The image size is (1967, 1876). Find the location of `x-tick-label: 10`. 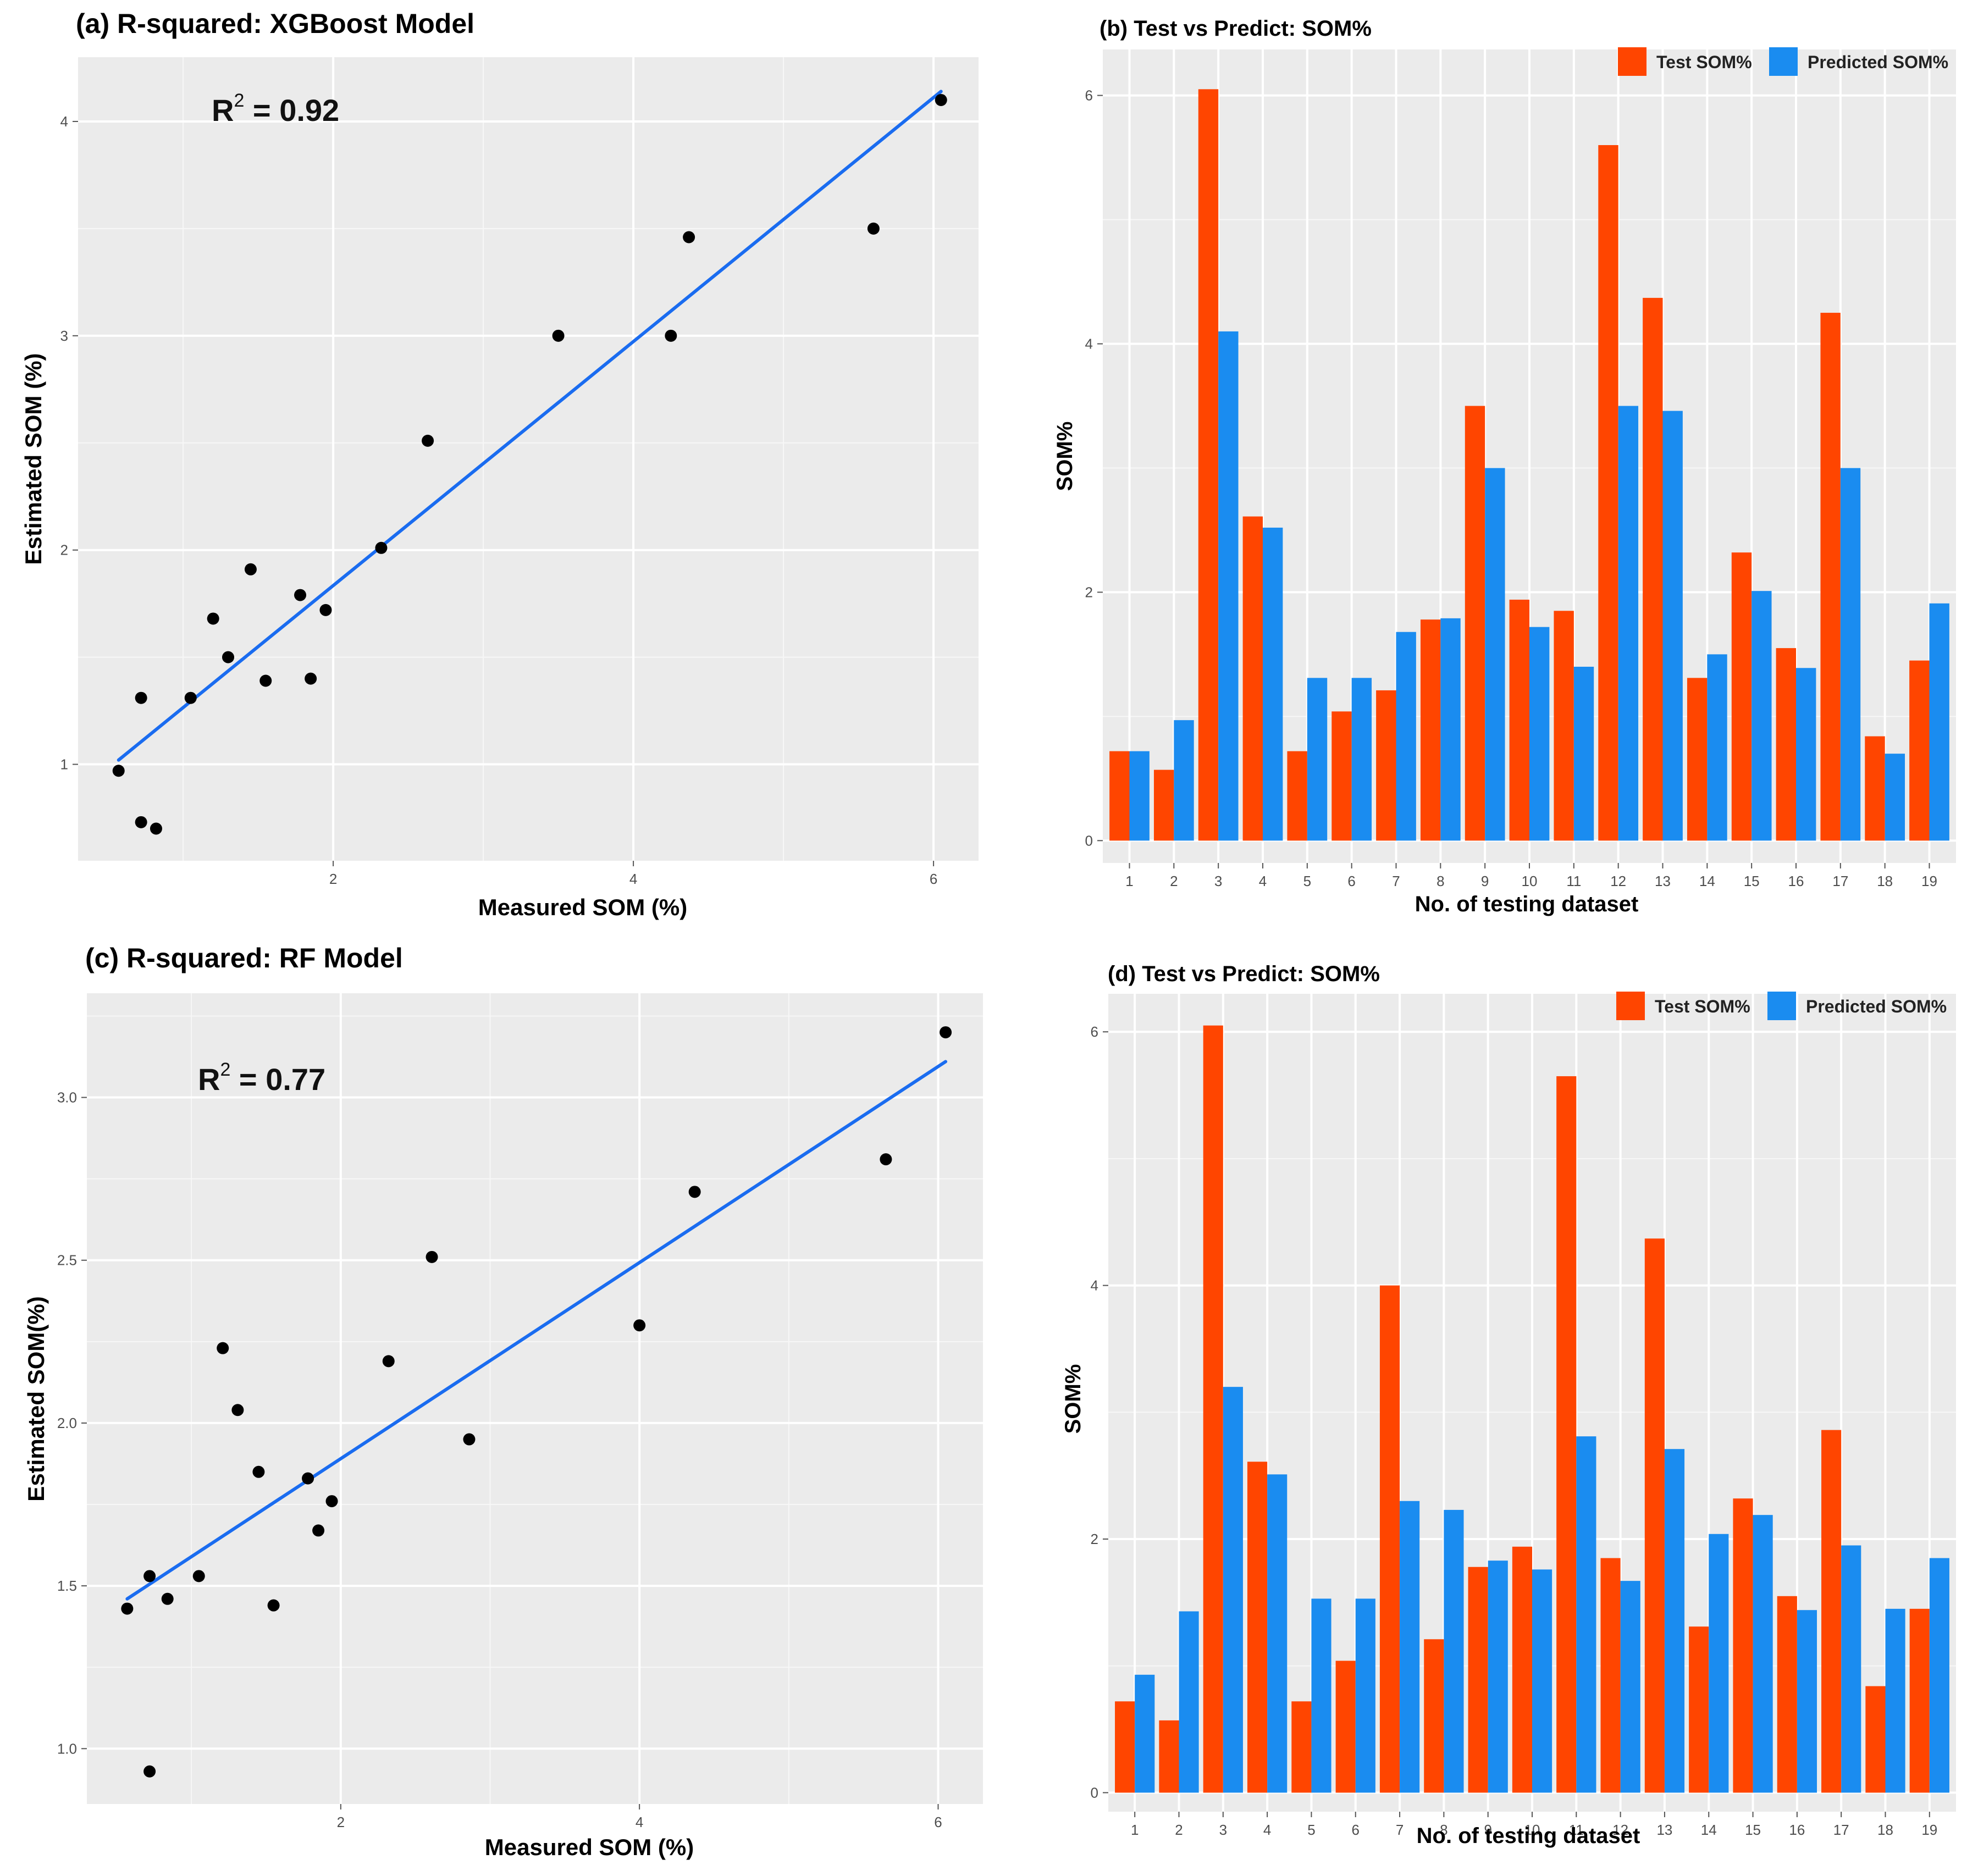

x-tick-label: 10 is located at coordinates (1530, 881).